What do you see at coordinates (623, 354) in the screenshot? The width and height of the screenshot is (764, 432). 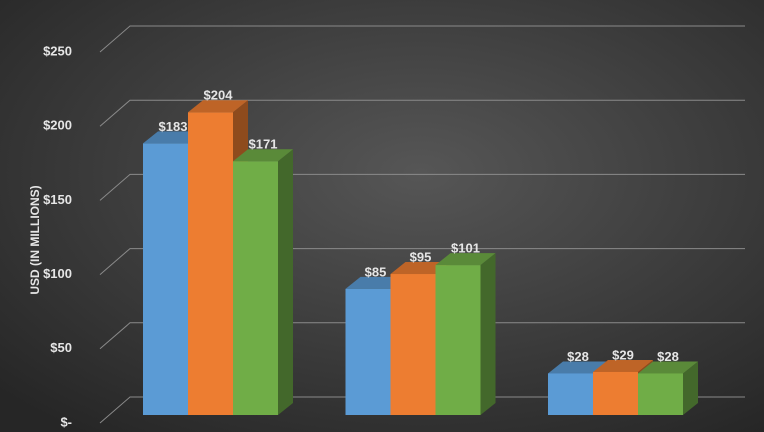 I see `value-label: $29` at bounding box center [623, 354].